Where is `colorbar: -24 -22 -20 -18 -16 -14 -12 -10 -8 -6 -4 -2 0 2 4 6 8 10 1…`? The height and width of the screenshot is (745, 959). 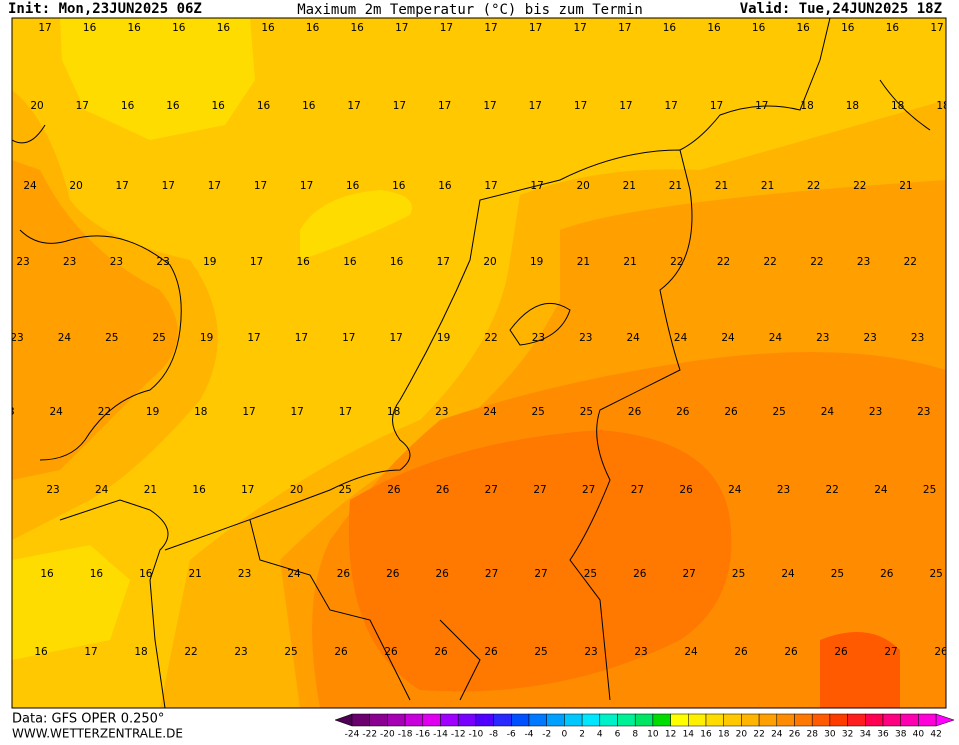
colorbar: -24 -22 -20 -18 -16 -14 -12 -10 -8 -6 -4 -2 0 2 4 6 8 10 1… is located at coordinates (644, 726).